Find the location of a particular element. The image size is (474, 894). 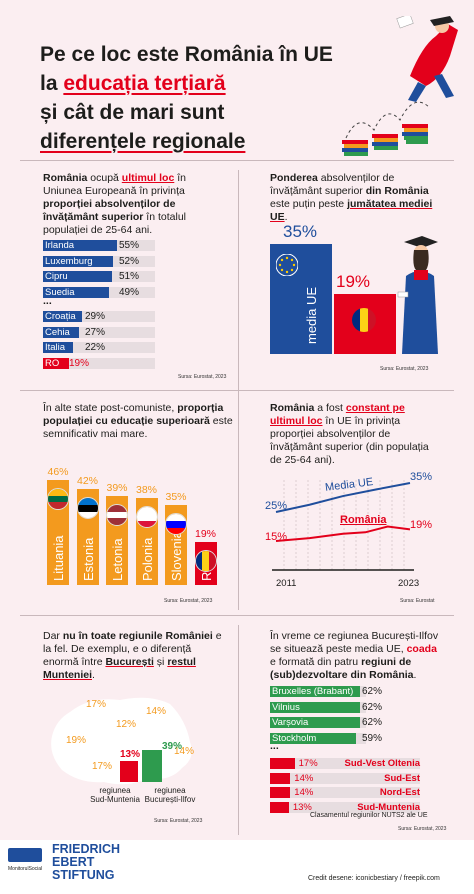

fes-logo: FRIEDRICH EBERT STIFTUNG is located at coordinates (86, 862).